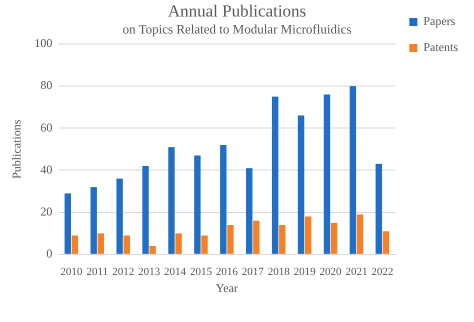 The image size is (474, 322). I want to click on x-tick-label: 2015, so click(201, 272).